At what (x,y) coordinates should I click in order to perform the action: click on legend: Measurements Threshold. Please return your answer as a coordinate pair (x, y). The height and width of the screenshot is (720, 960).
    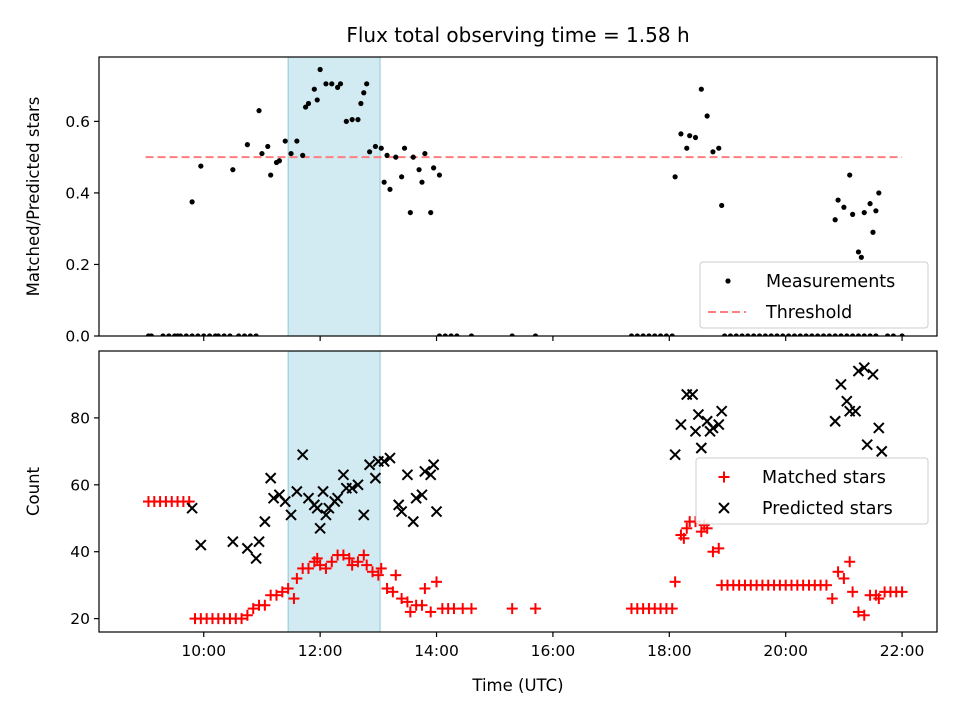
    Looking at the image, I should click on (814, 295).